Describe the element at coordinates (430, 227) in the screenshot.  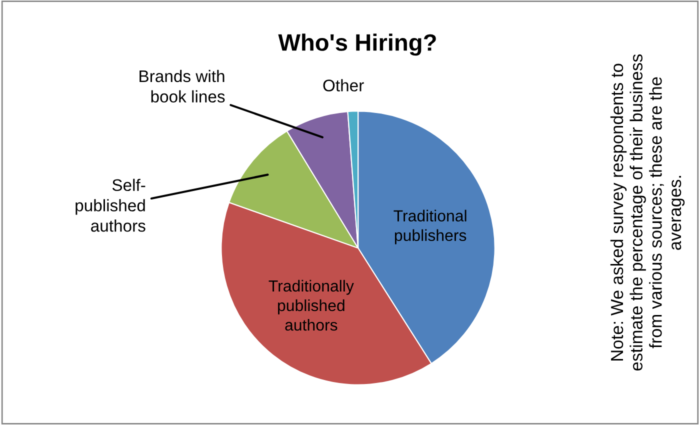
I see `slice-label: Traditional publishers` at that location.